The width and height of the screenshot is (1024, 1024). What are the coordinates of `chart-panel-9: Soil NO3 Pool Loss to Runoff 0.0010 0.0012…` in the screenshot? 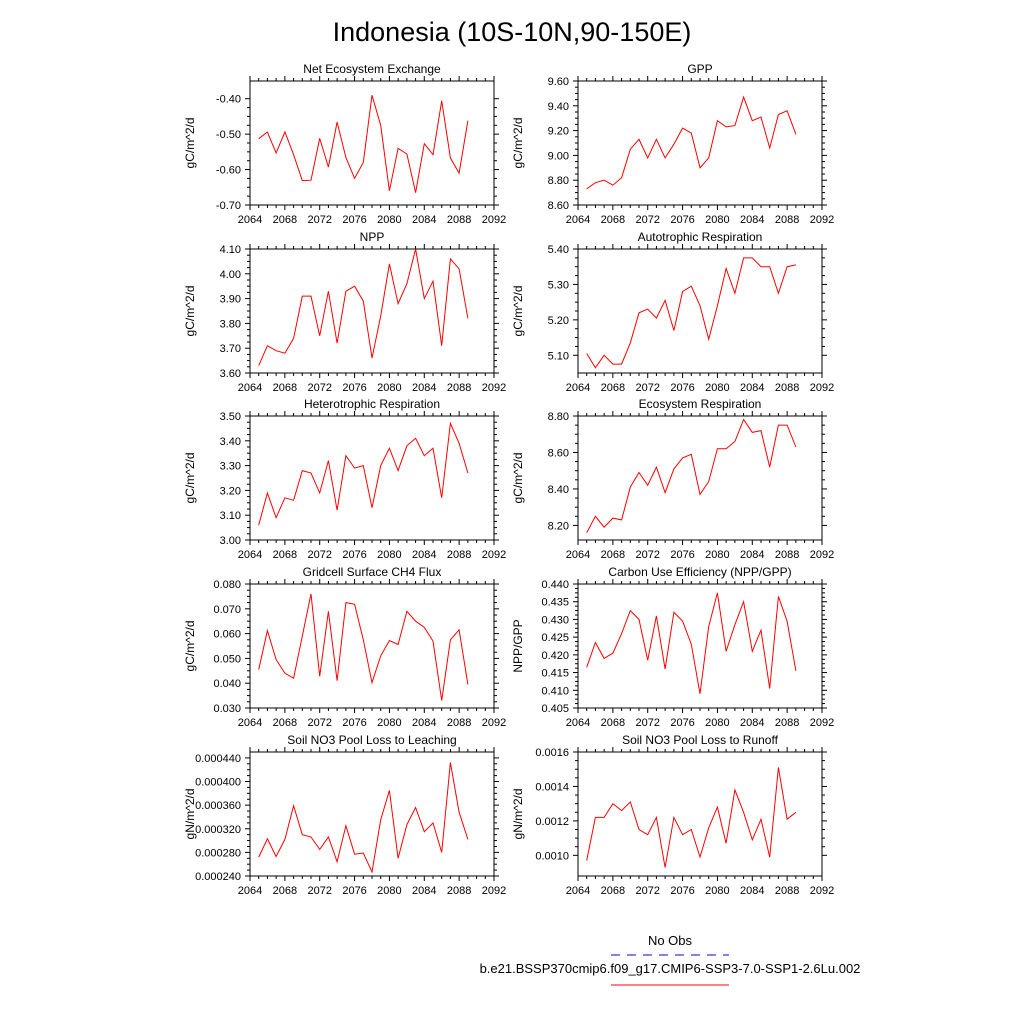 It's located at (672, 815).